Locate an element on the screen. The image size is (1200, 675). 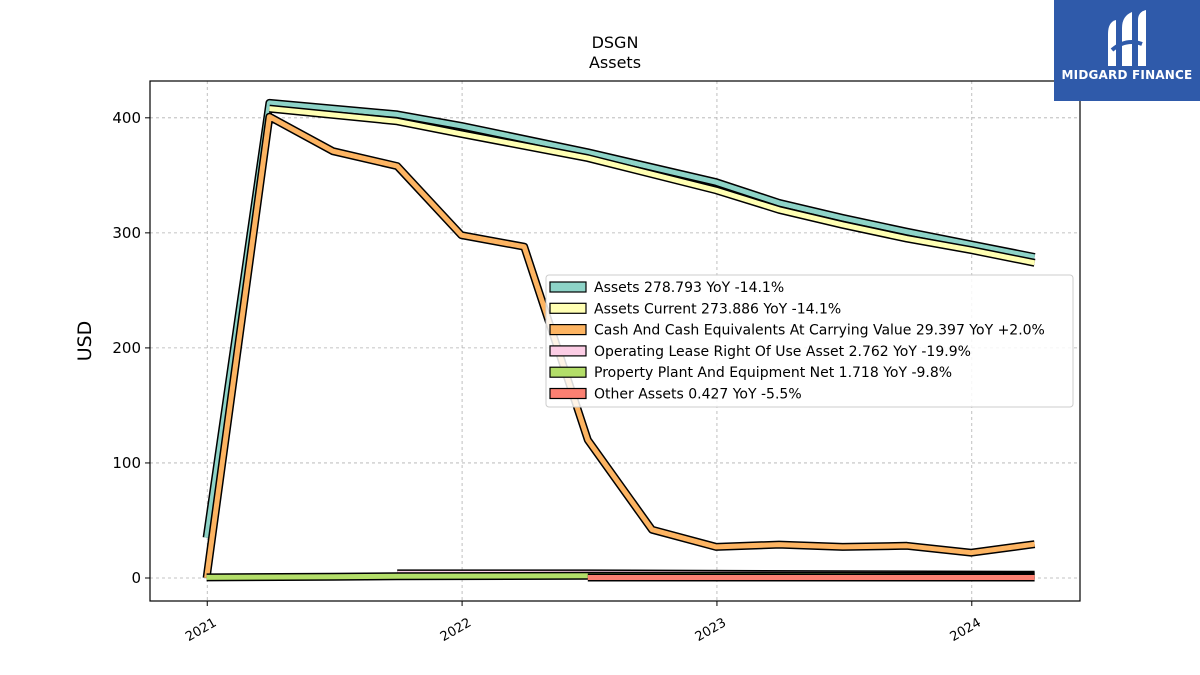
legend-box is located at coordinates (809, 341).